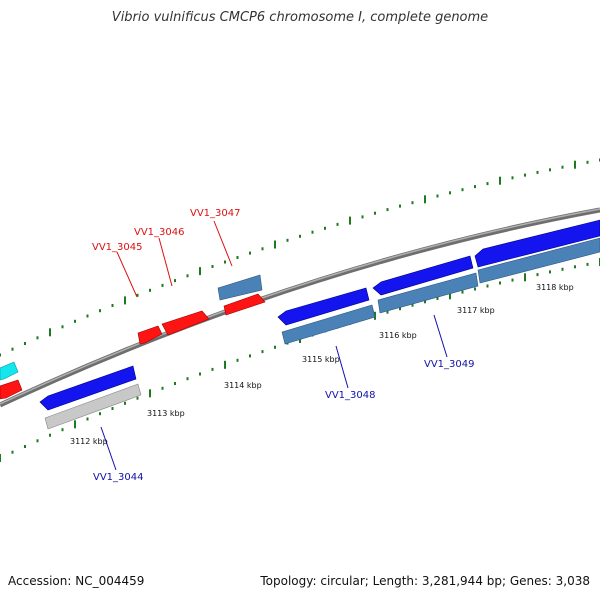 The height and width of the screenshot is (600, 600). I want to click on position-label-3112: 3112 kbp, so click(89, 441).